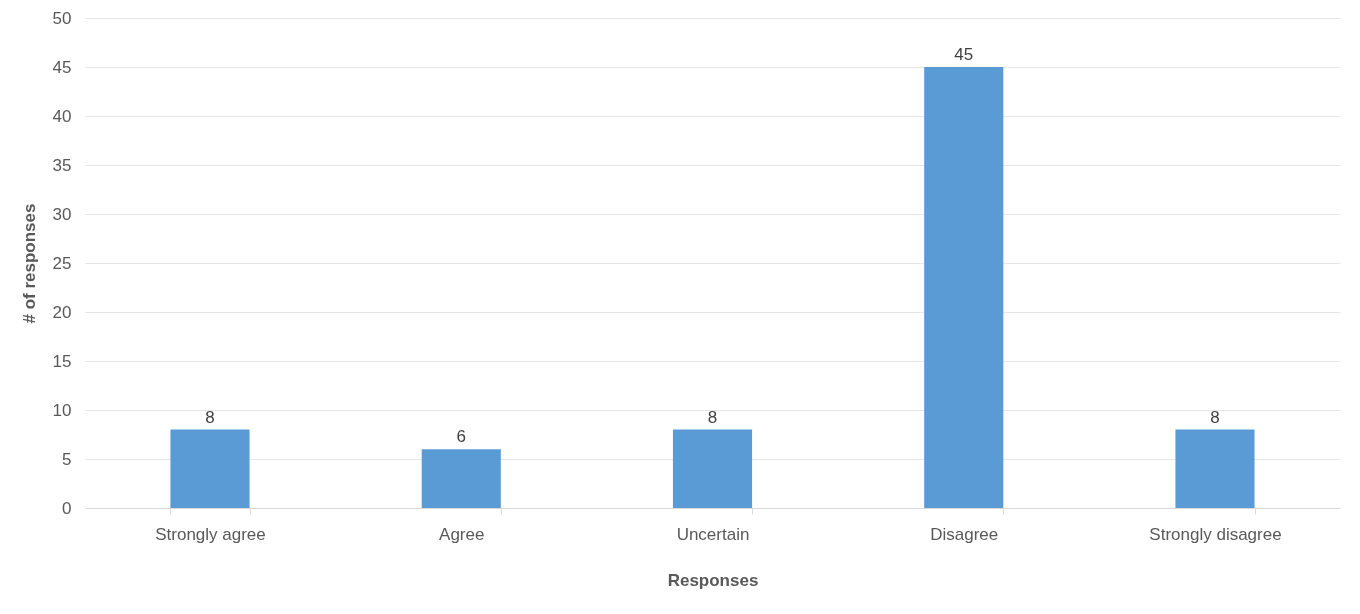 The image size is (1360, 614). Describe the element at coordinates (62, 312) in the screenshot. I see `y-tick-label: 20` at that location.